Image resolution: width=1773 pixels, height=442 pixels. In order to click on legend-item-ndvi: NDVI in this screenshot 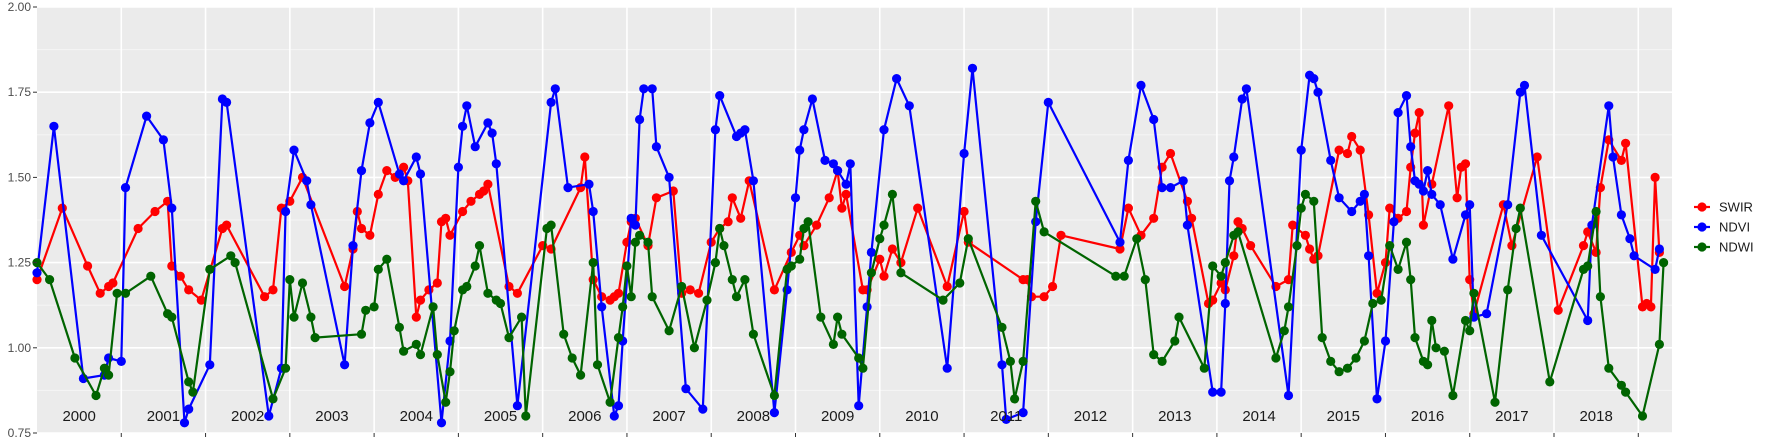, I will do `click(1722, 227)`.